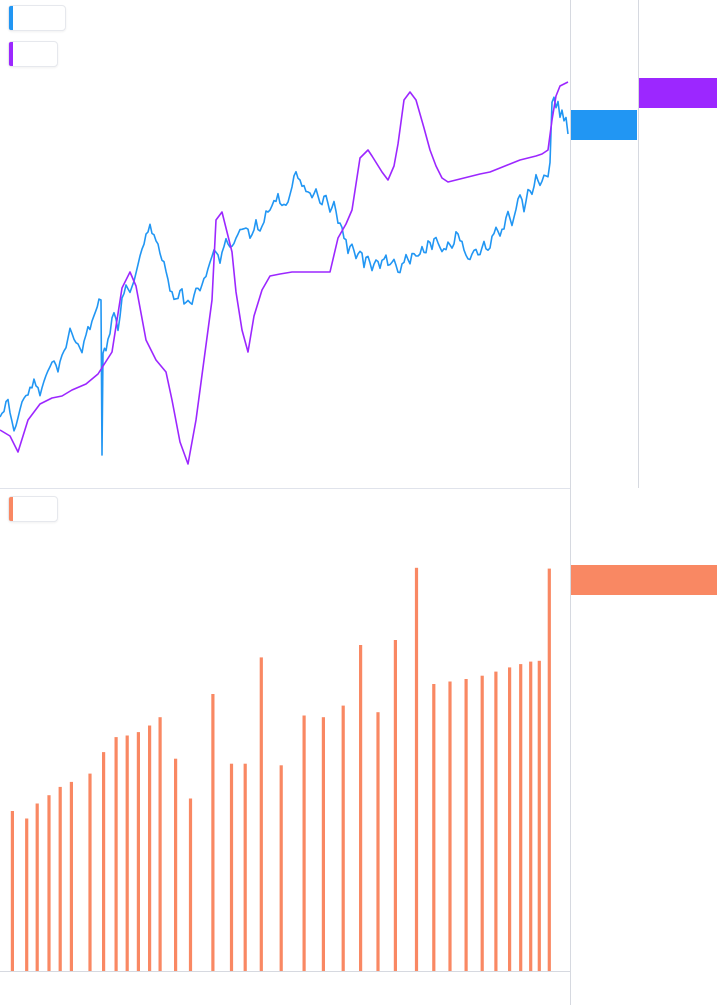 The image size is (717, 1005). I want to click on dps-pane-axis-badge, so click(644, 580).